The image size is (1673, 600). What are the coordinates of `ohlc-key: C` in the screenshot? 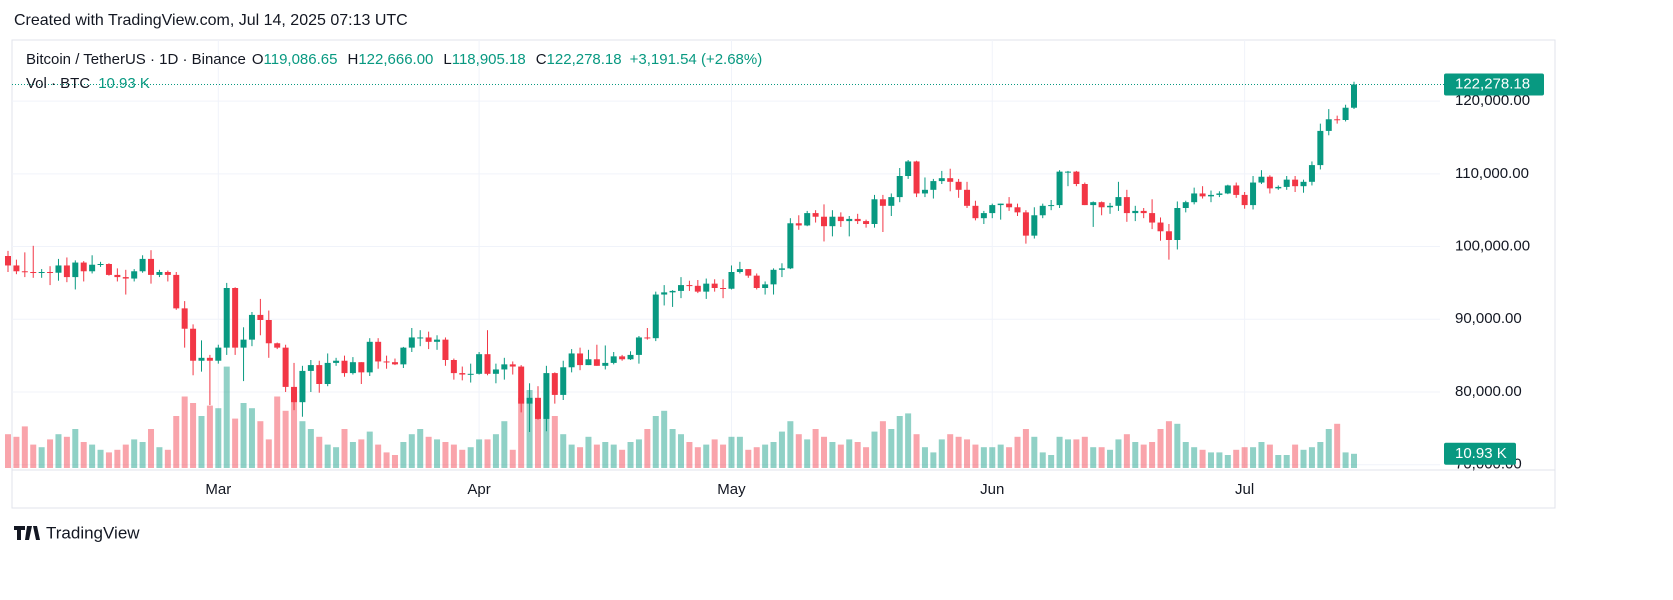 It's located at (541, 59).